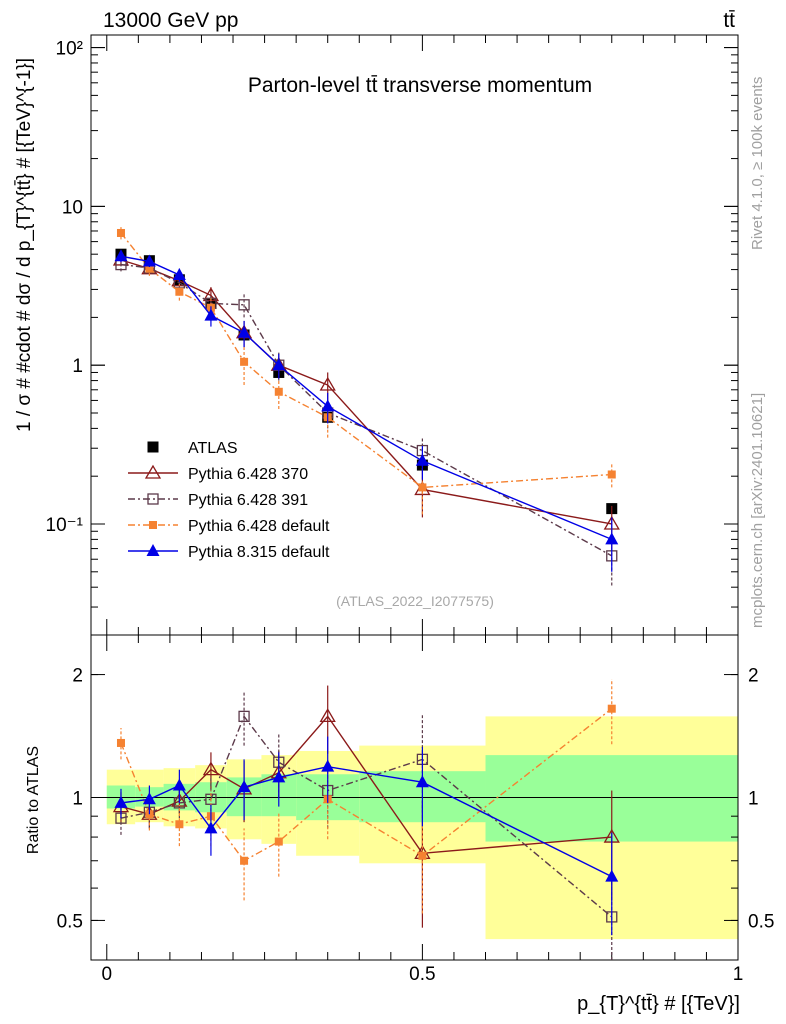 The width and height of the screenshot is (786, 1024). What do you see at coordinates (757, 510) in the screenshot?
I see `mcplots-credit-text: mcplots.cern.ch [arXiv:2401.10621]` at bounding box center [757, 510].